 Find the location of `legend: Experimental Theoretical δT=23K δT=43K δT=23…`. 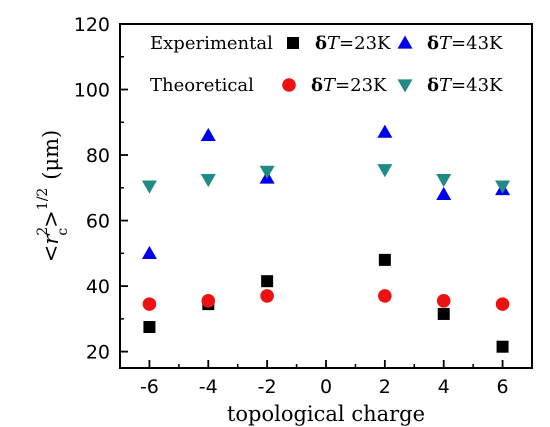

legend: Experimental Theoretical δT=23K δT=43K δT=23… is located at coordinates (326, 64).